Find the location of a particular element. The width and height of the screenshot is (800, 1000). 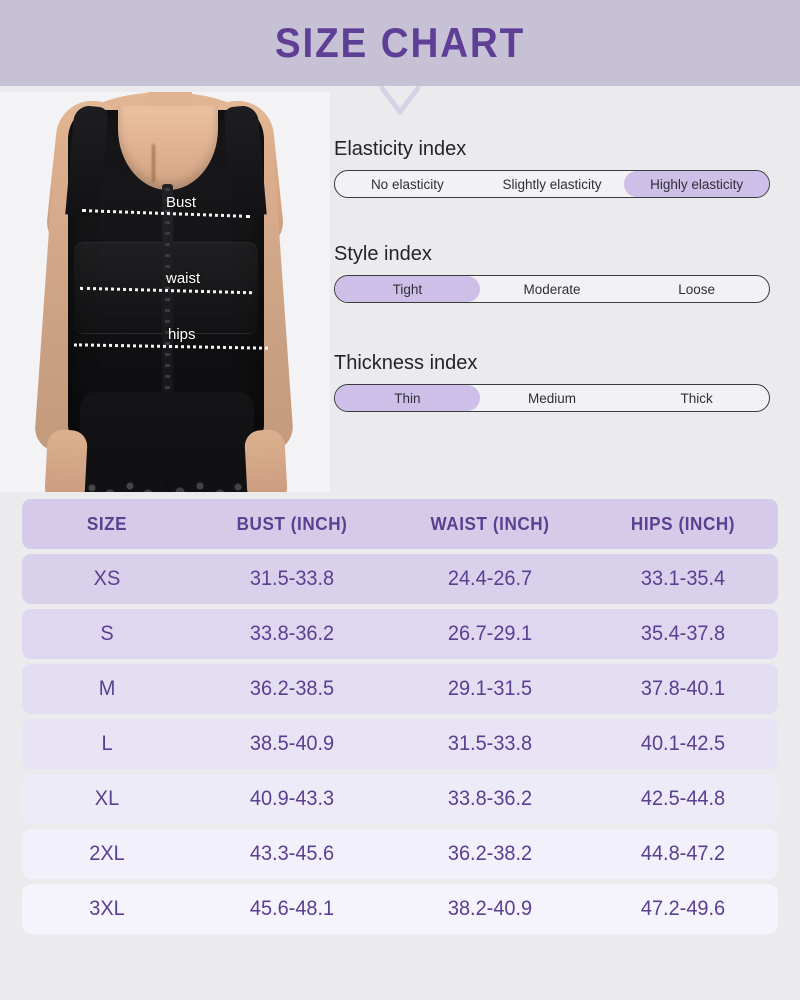

garment-shorts is located at coordinates (167, 442).